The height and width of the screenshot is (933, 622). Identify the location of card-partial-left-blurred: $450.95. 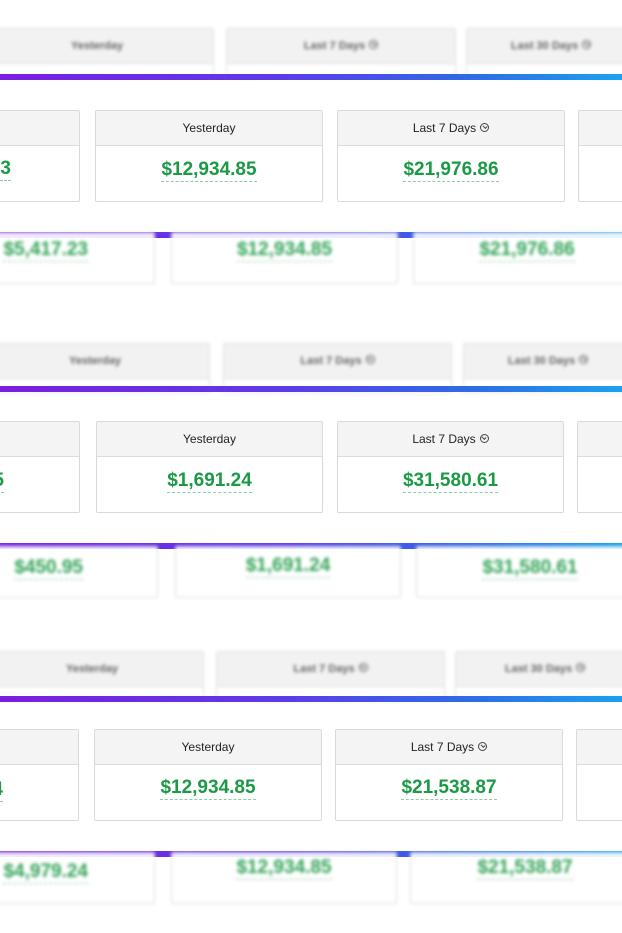
(79, 572).